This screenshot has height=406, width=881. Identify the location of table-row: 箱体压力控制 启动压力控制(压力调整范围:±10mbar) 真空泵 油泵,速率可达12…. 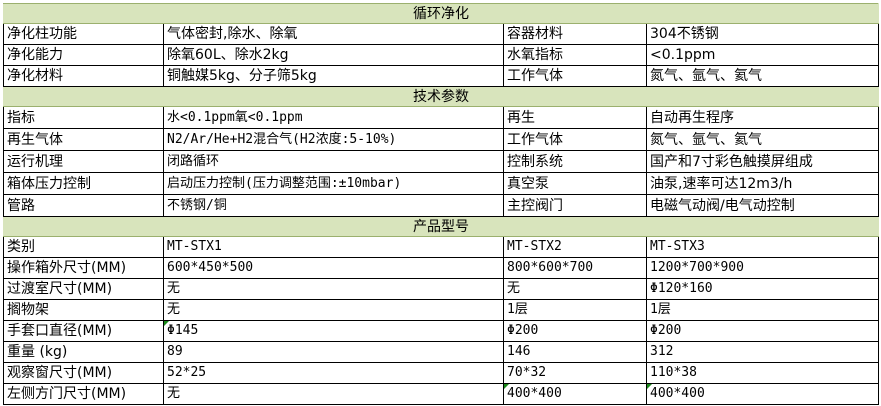
(441, 183).